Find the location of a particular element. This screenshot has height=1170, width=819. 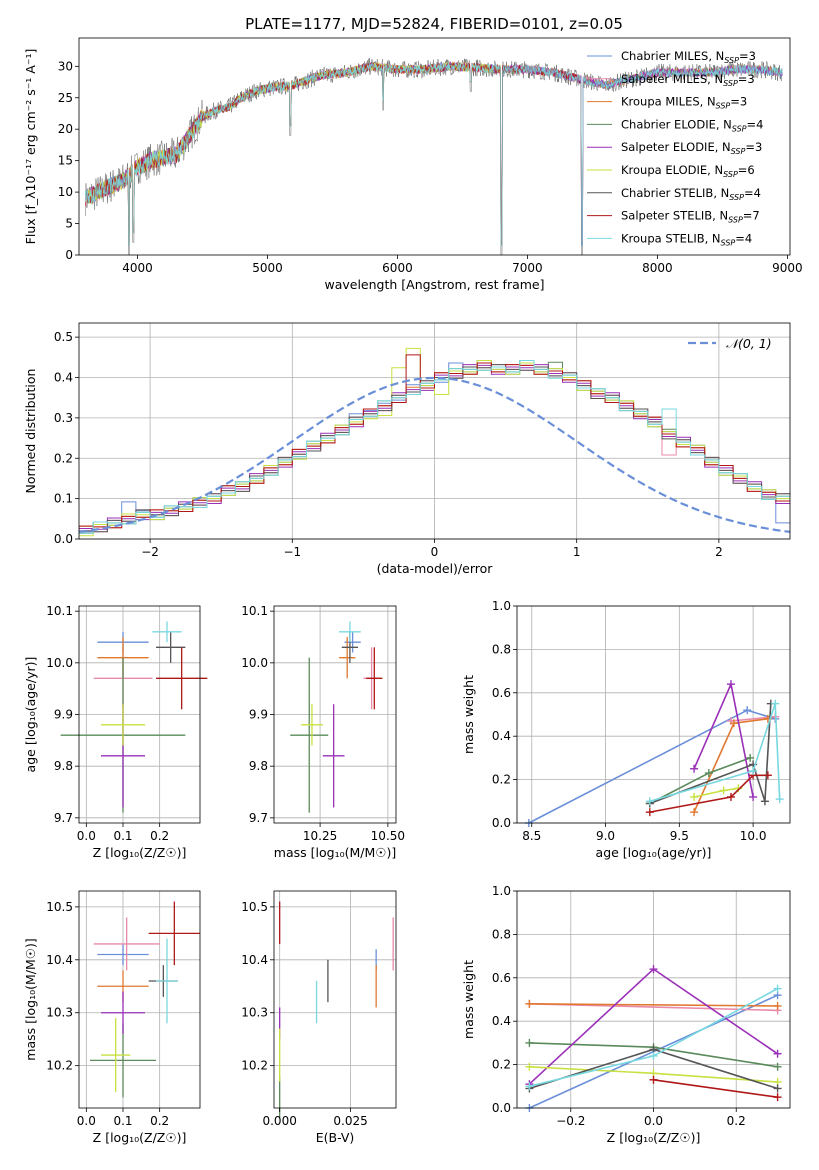

error-point-chabrier-elodie is located at coordinates (309, 735).